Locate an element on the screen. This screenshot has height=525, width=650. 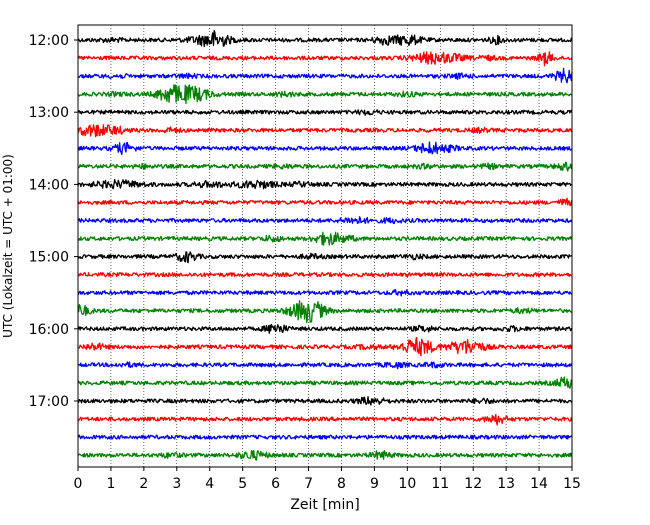
x-tick-label: 0 is located at coordinates (78, 484).